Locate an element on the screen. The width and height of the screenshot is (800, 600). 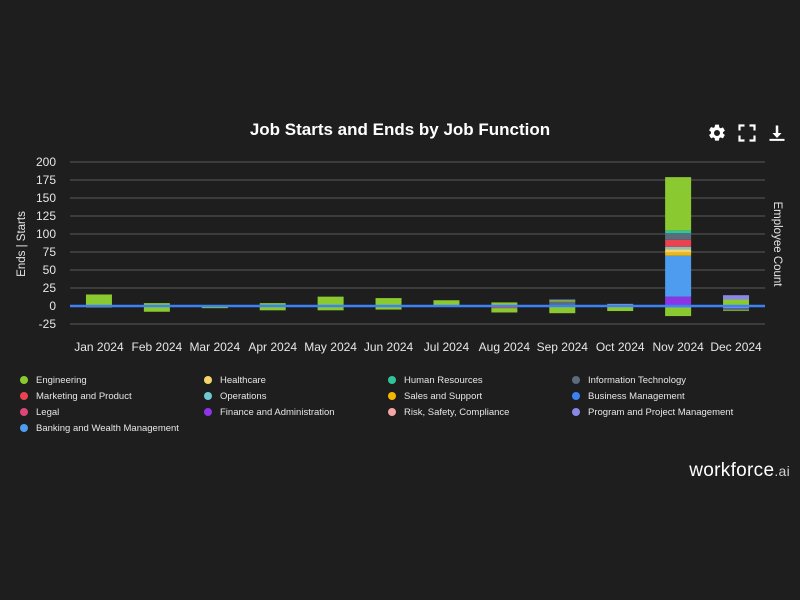
legend-item: Operations is located at coordinates (296, 396).